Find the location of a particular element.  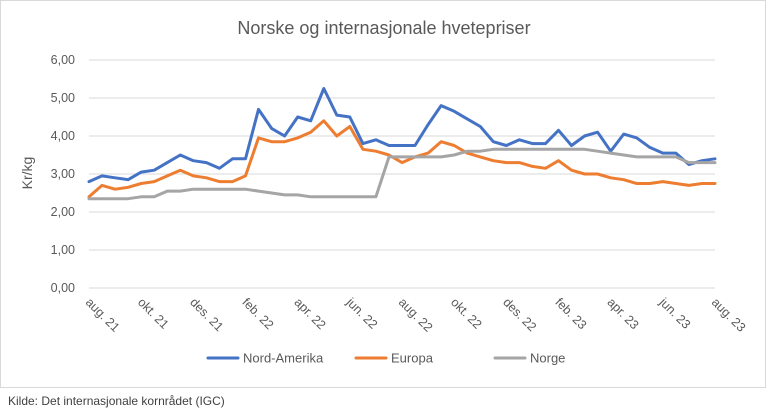

legend: Nord-Amerika Europa Norge is located at coordinates (385, 358).